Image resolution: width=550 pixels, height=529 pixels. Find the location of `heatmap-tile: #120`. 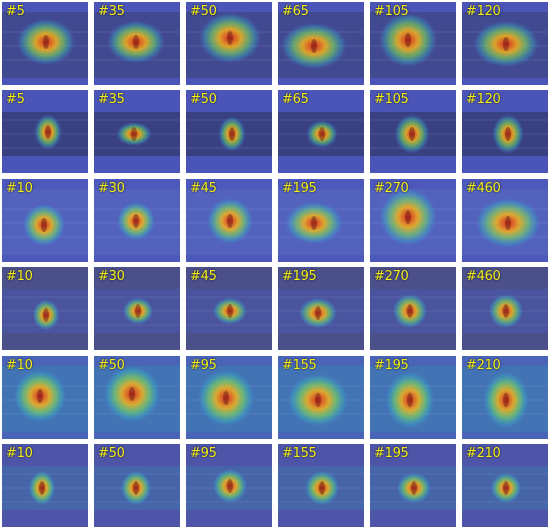

heatmap-tile: #120 is located at coordinates (505, 132).